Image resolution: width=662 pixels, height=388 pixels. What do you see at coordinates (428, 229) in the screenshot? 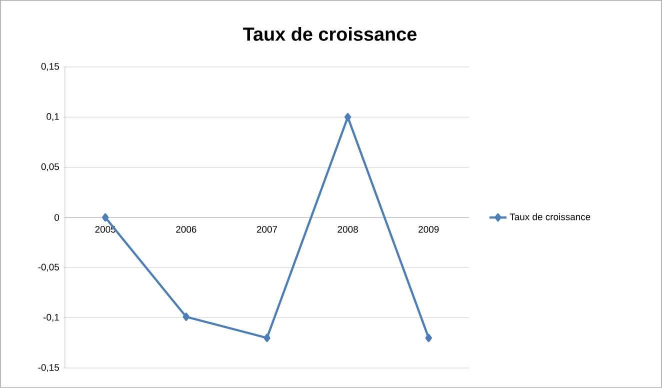
I see `x-tick-label: 2009` at bounding box center [428, 229].